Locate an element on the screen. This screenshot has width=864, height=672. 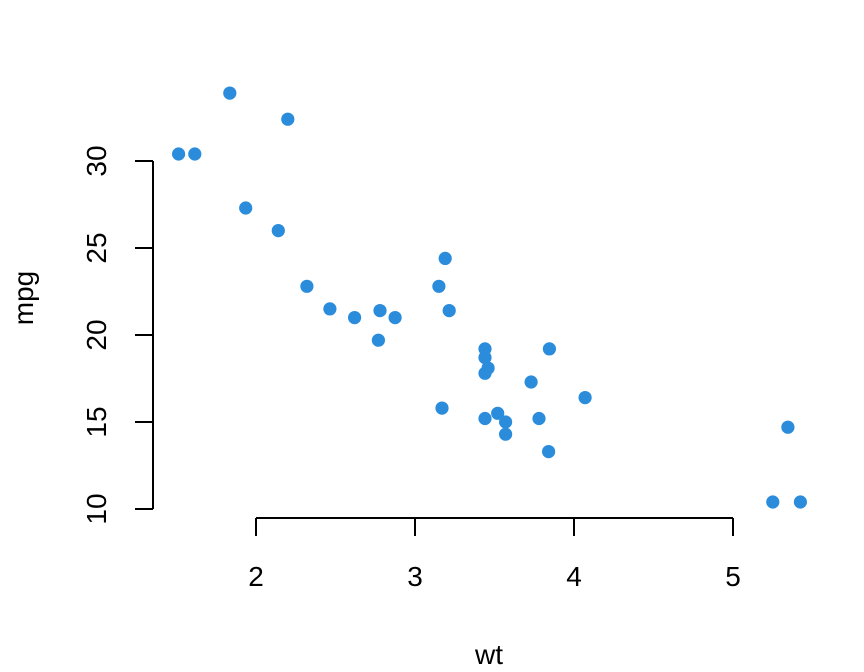
y-axis-title: mpg is located at coordinates (23, 298).